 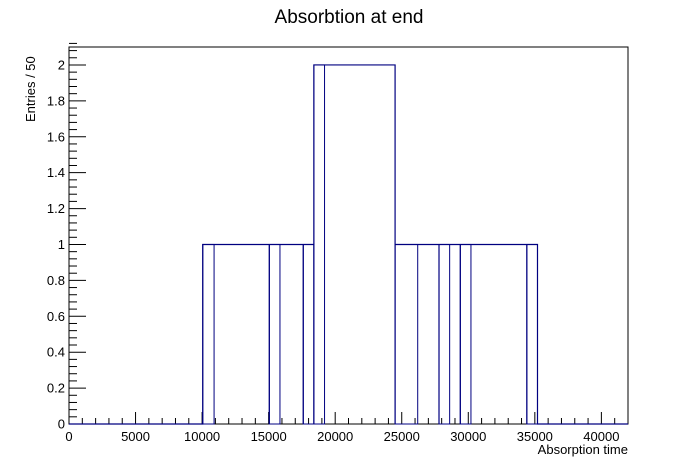 I want to click on x-tick-label: 25000, so click(x=402, y=436).